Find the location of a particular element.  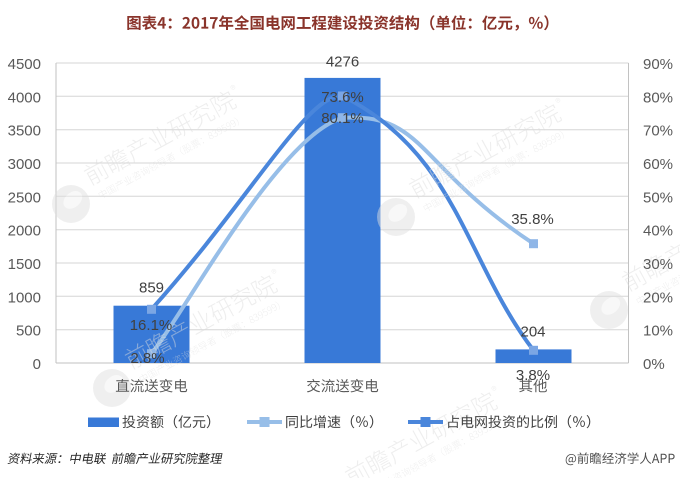

svg-text: 2.8% is located at coordinates (147, 358).